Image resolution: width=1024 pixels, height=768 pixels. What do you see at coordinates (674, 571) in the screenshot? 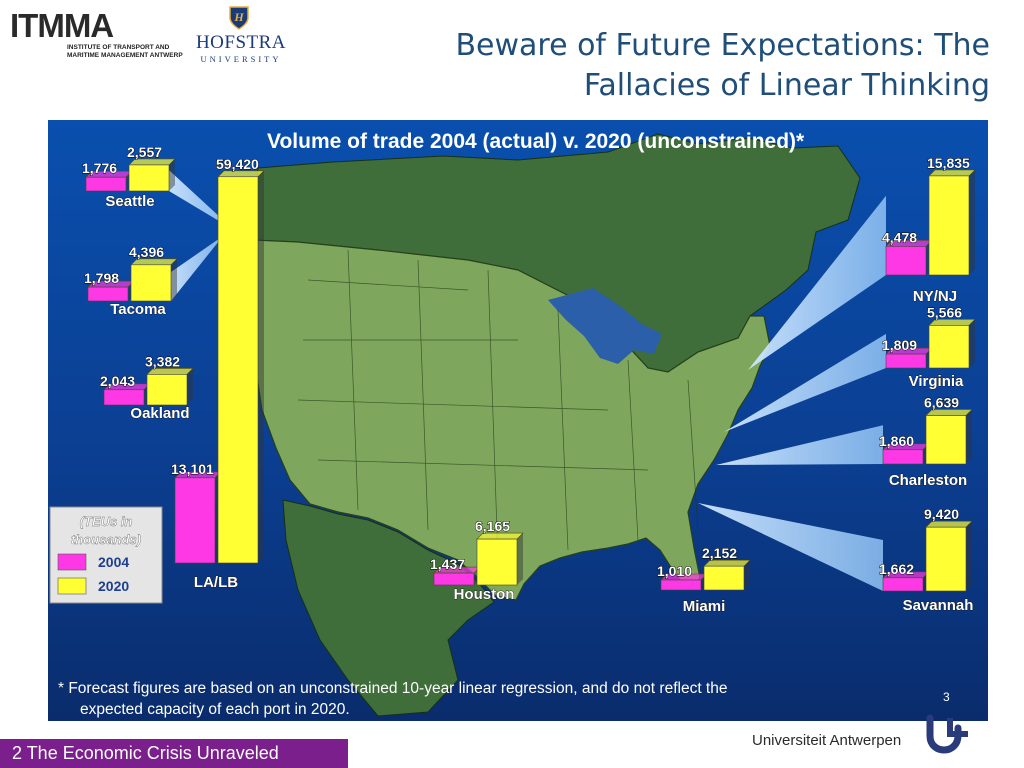
I see `value-label-2004-miami: 1,010` at bounding box center [674, 571].